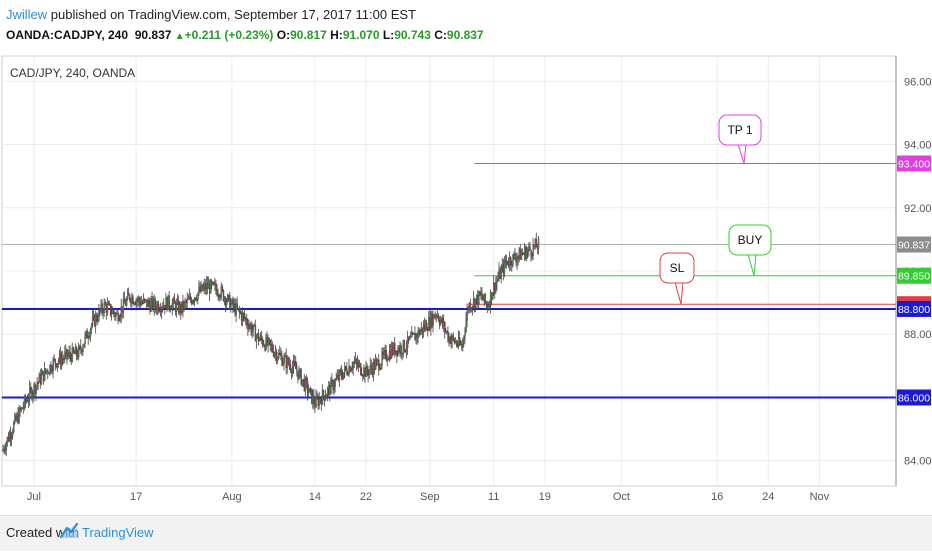 The width and height of the screenshot is (932, 555). What do you see at coordinates (750, 240) in the screenshot?
I see `callout-label: BUY` at bounding box center [750, 240].